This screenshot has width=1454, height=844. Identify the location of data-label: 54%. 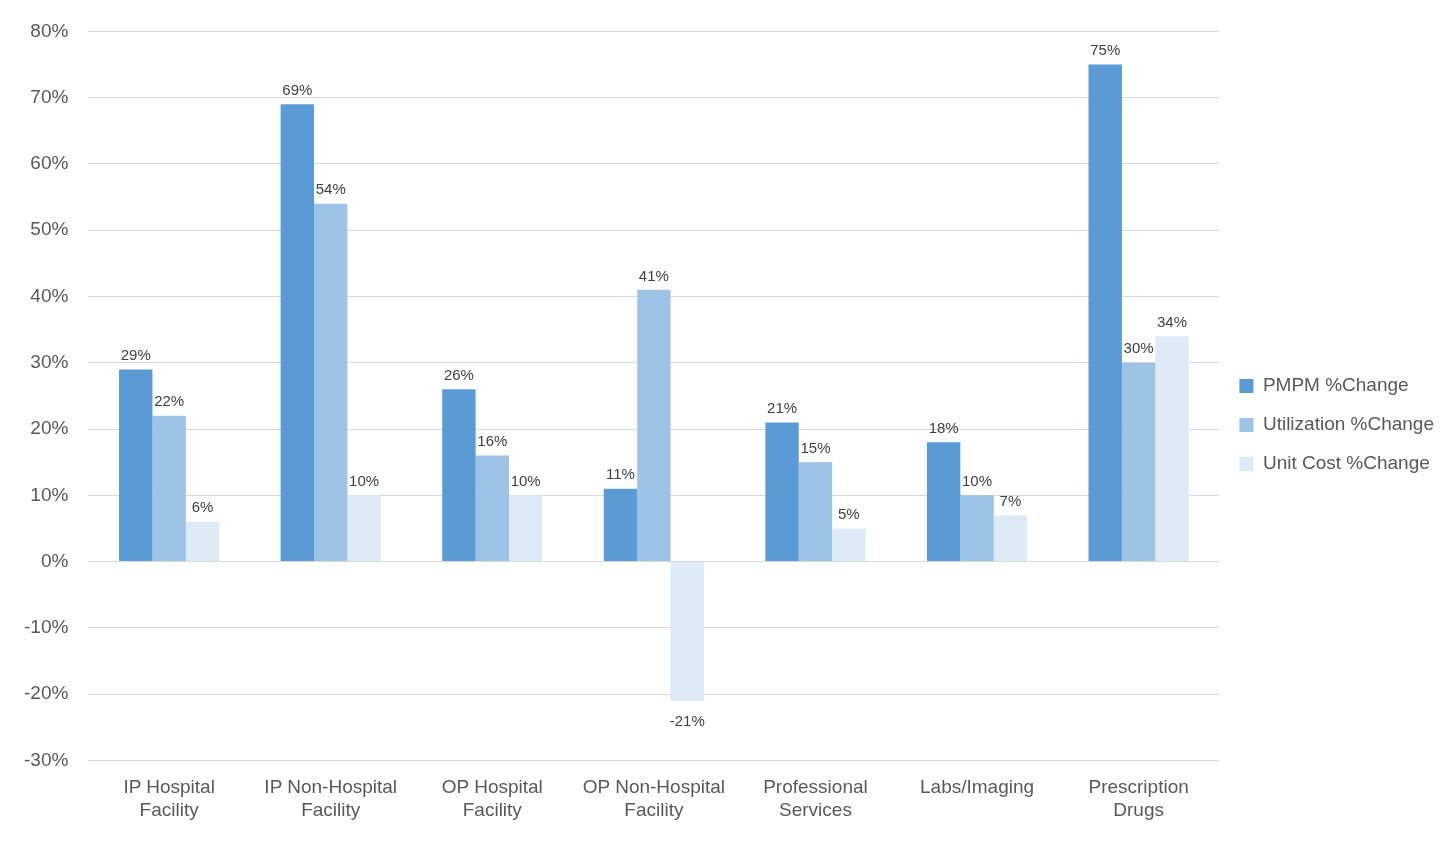
(330, 189).